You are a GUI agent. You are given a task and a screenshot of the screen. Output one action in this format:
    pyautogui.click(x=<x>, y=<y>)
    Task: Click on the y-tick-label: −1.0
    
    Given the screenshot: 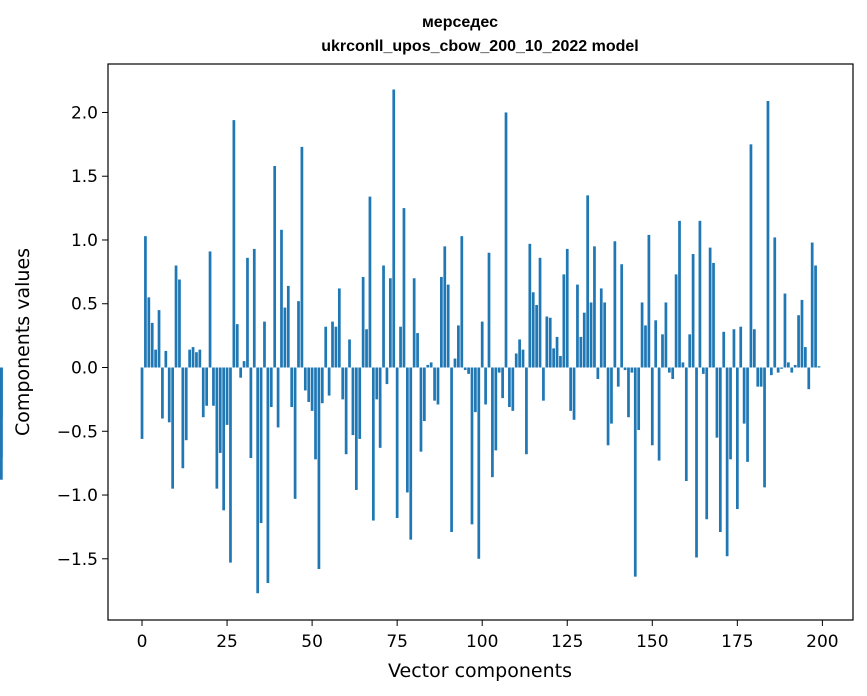 What is the action you would take?
    pyautogui.click(x=77, y=496)
    